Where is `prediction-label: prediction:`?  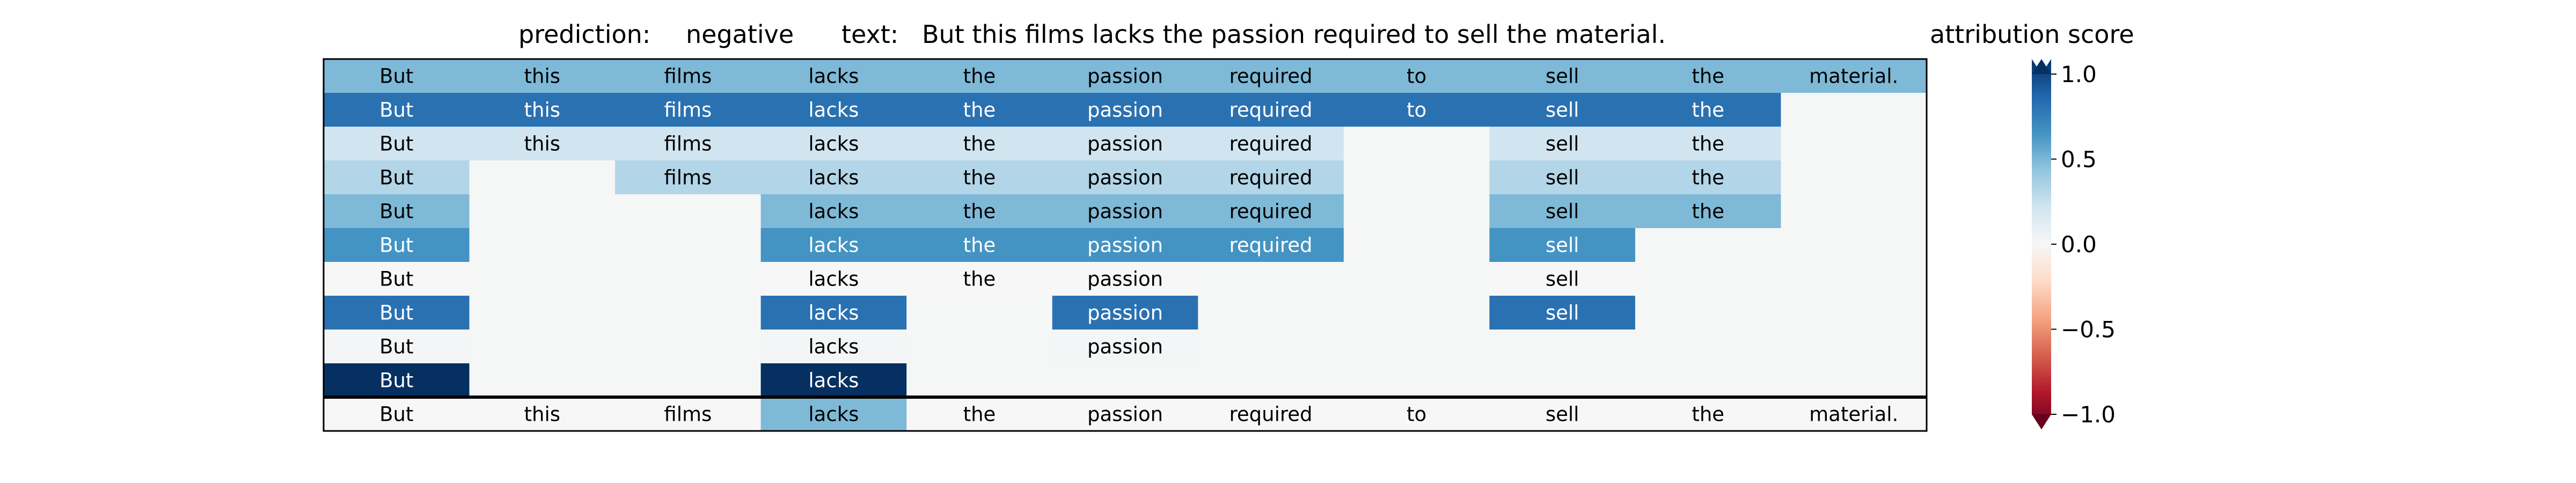
prediction-label: prediction: is located at coordinates (584, 34).